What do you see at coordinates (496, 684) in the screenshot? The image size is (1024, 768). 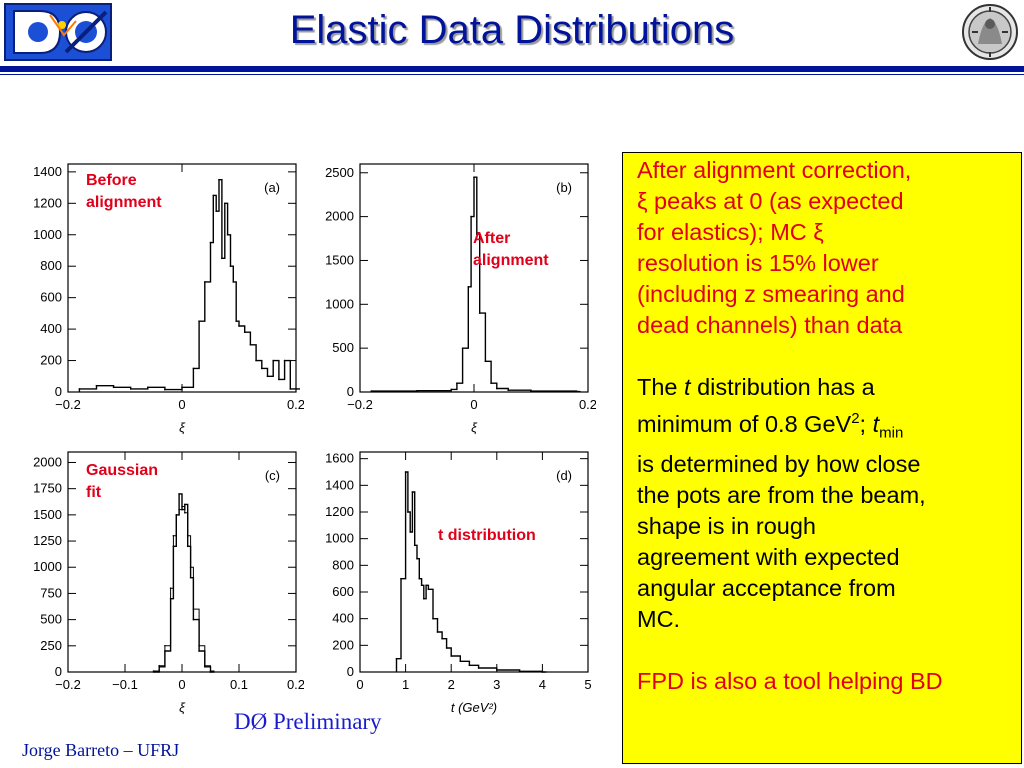 I see `x-tick-label: 3` at bounding box center [496, 684].